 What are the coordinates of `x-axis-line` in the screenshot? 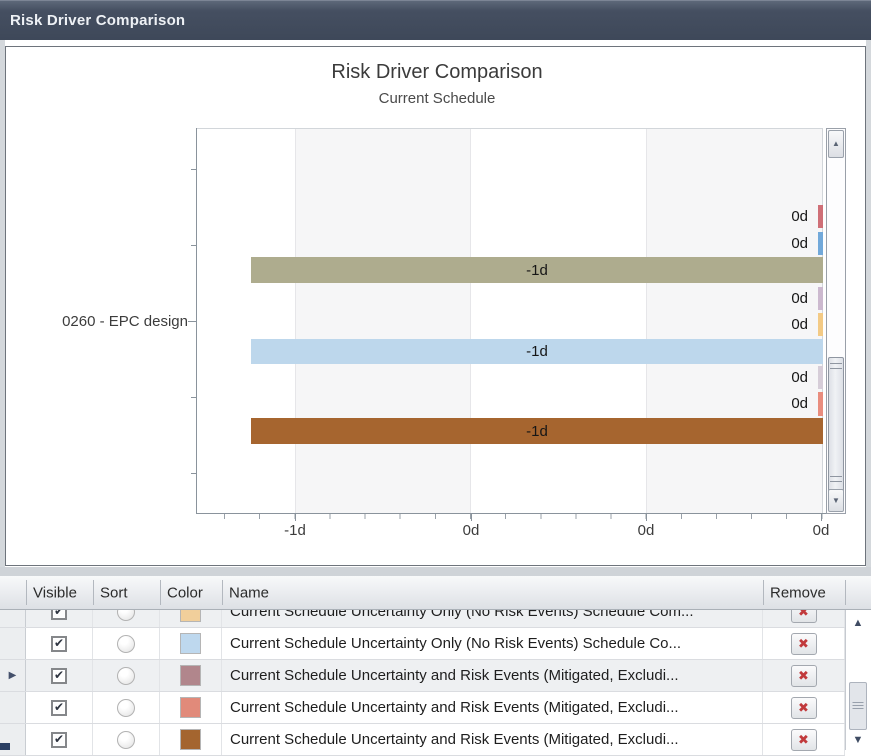 It's located at (521, 513).